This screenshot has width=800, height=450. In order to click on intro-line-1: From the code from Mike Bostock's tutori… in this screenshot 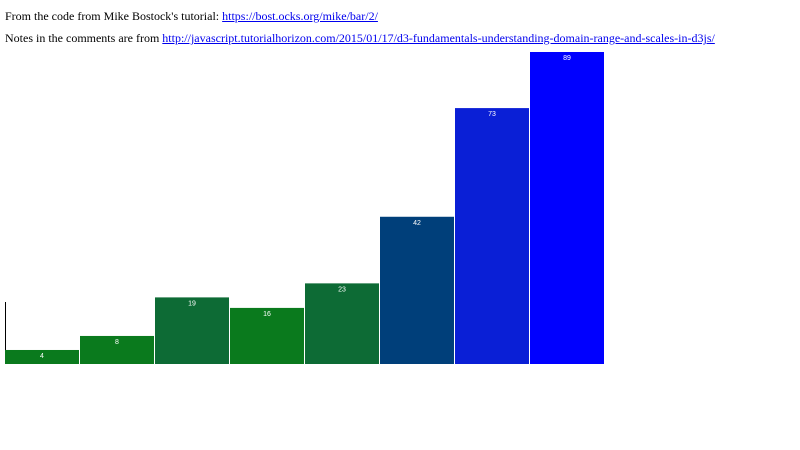, I will do `click(191, 16)`.